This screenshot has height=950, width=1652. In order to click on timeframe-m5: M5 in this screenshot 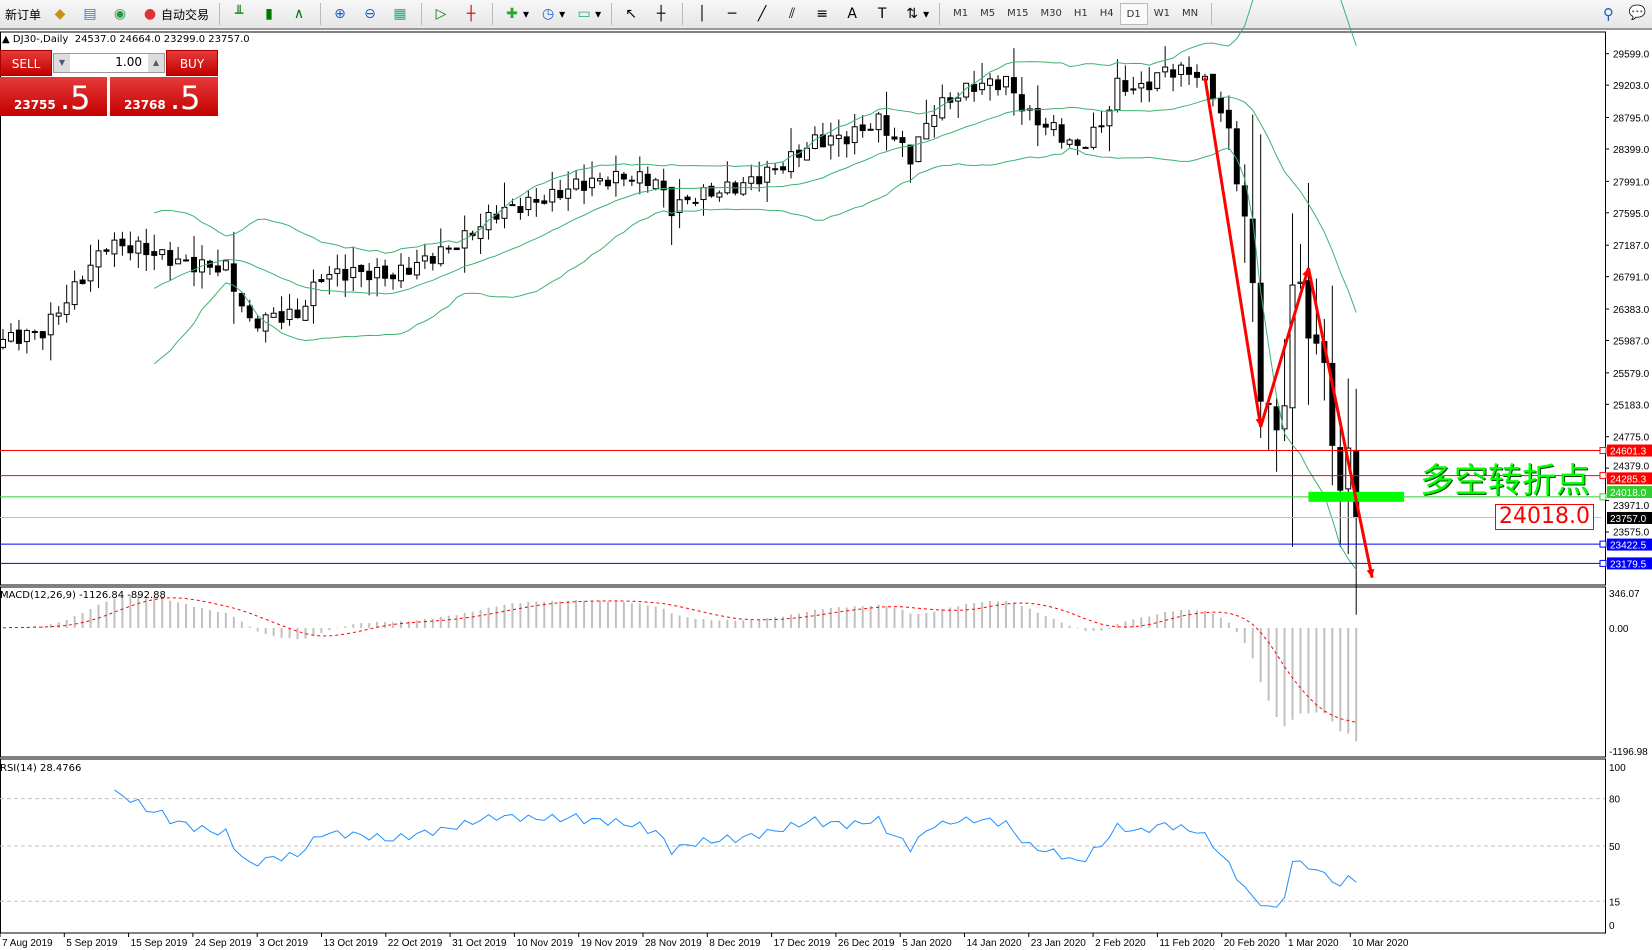, I will do `click(988, 13)`.